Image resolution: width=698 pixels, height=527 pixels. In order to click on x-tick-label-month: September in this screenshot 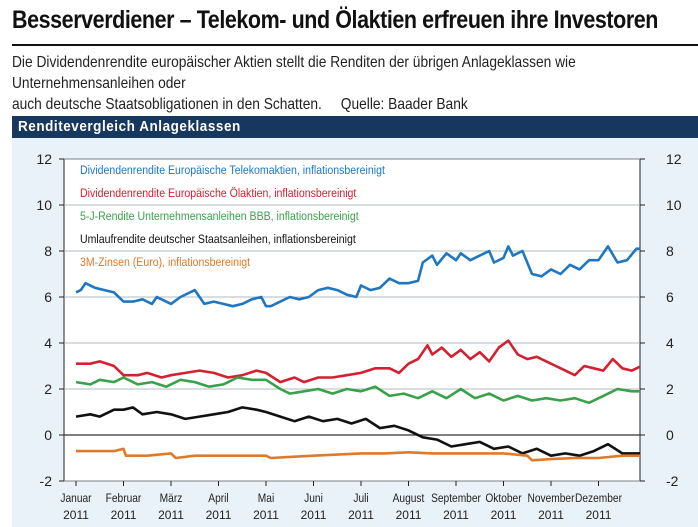, I will do `click(456, 498)`.